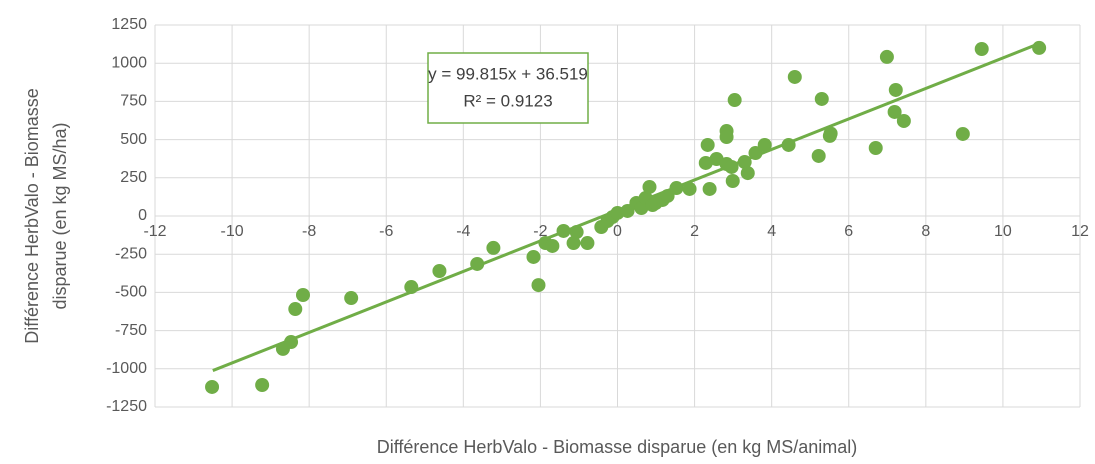 This screenshot has width=1095, height=464. Describe the element at coordinates (131, 292) in the screenshot. I see `y-tick-label: -500` at that location.